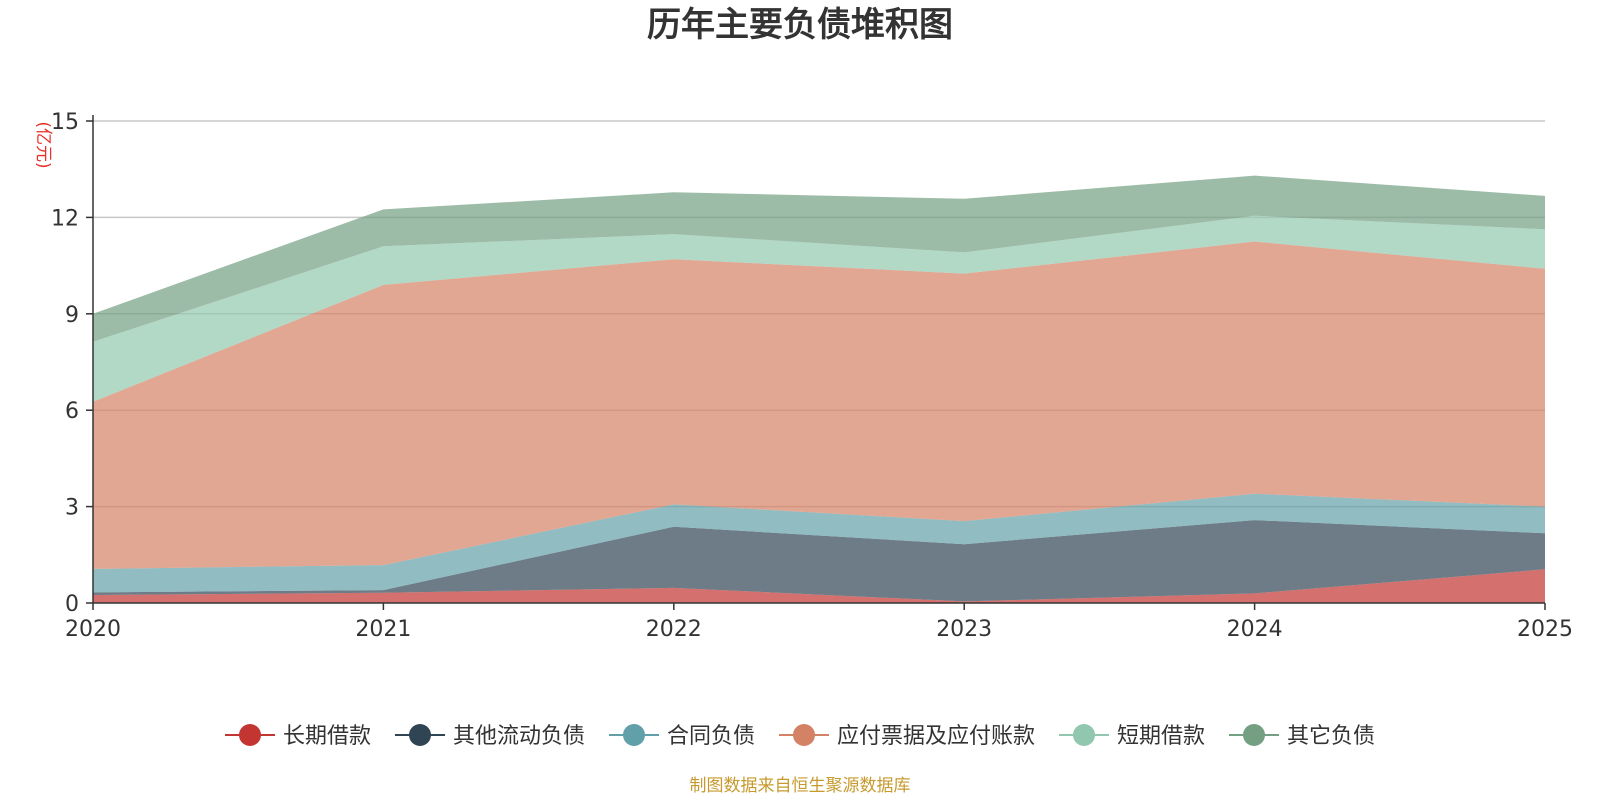 Image resolution: width=1600 pixels, height=800 pixels. Describe the element at coordinates (72, 315) in the screenshot. I see `y-tick-label-9: 9` at that location.